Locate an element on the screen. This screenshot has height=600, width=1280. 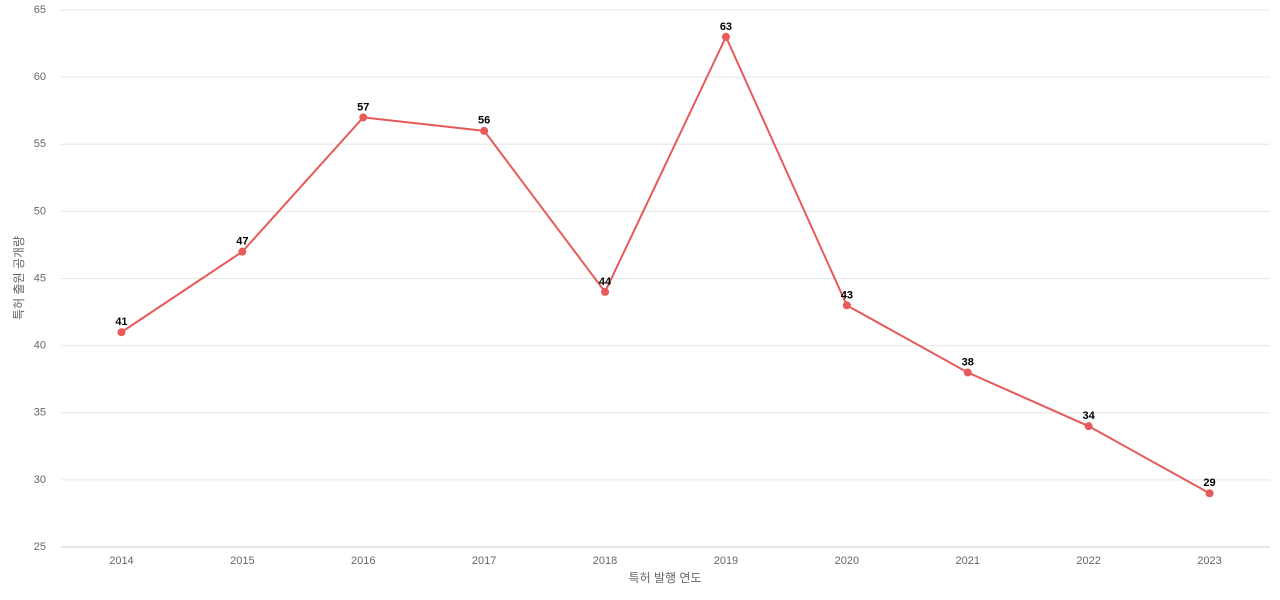
x-tick-label: 2019 is located at coordinates (726, 561).